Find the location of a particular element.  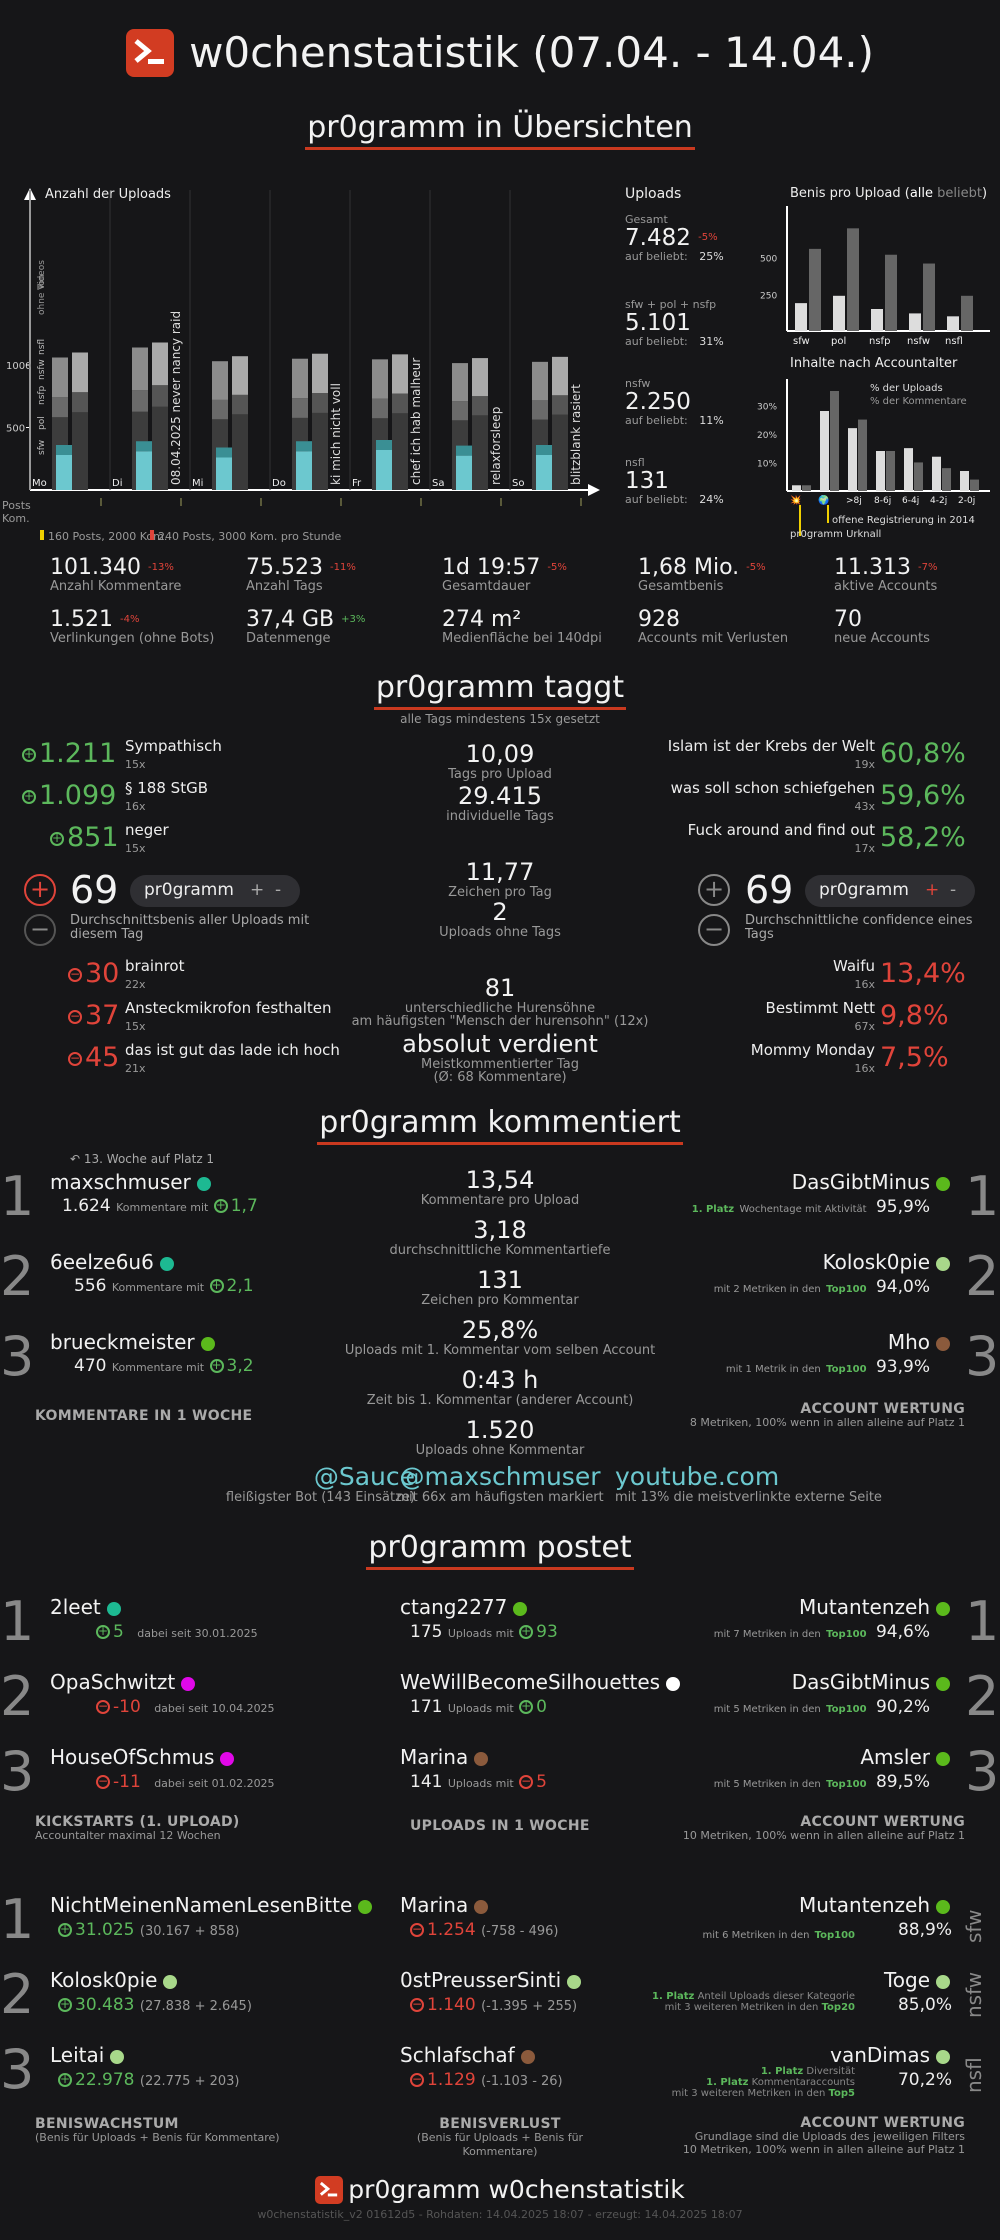

username-link: HouseOfSchmus is located at coordinates (142, 1757).